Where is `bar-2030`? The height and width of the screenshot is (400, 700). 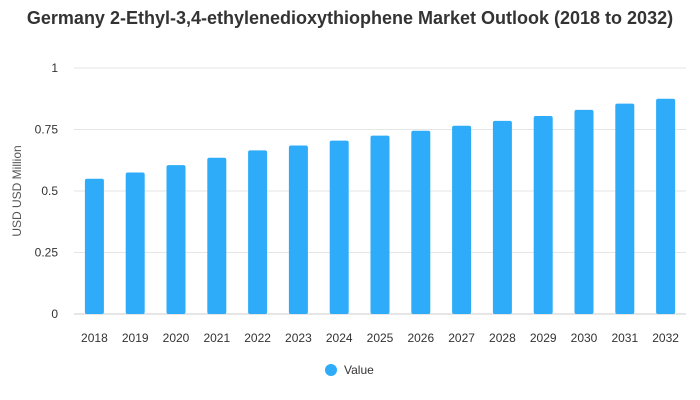 bar-2030 is located at coordinates (584, 211).